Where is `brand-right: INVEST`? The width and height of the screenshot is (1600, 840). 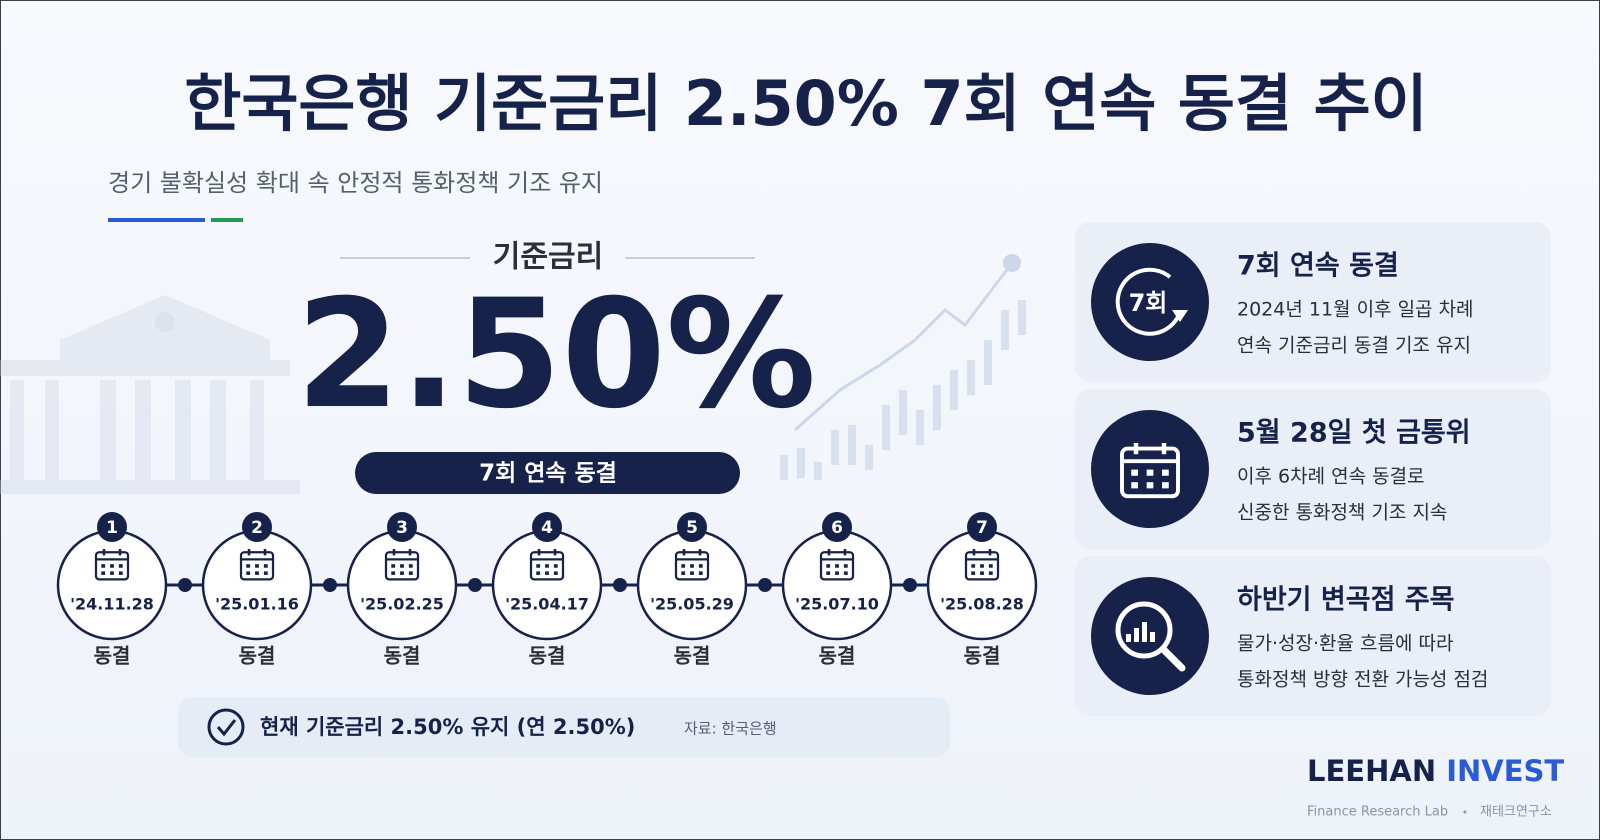 brand-right: INVEST is located at coordinates (1505, 771).